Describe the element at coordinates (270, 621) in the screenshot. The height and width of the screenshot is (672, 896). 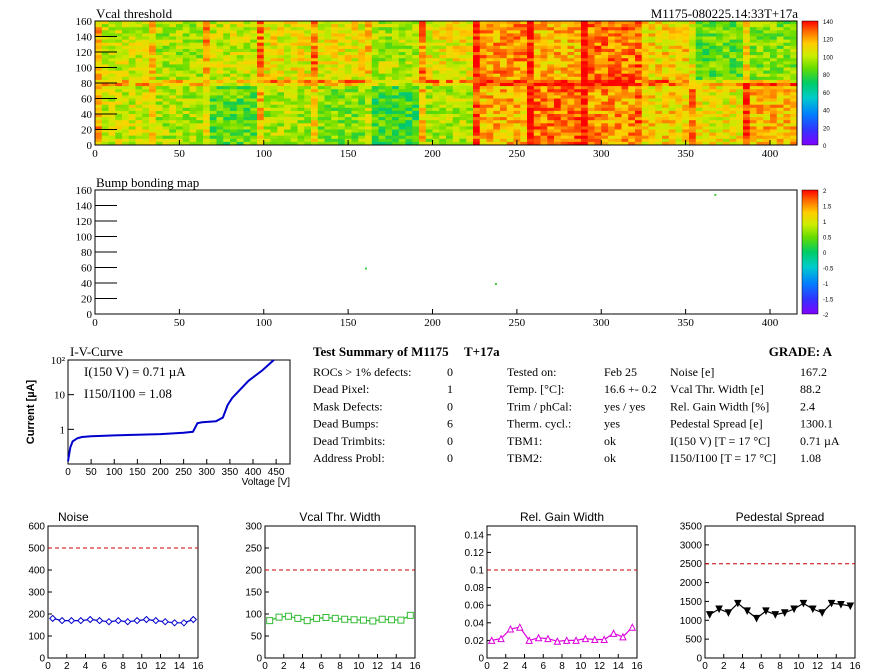
I see `vcal-width-data-point` at that location.